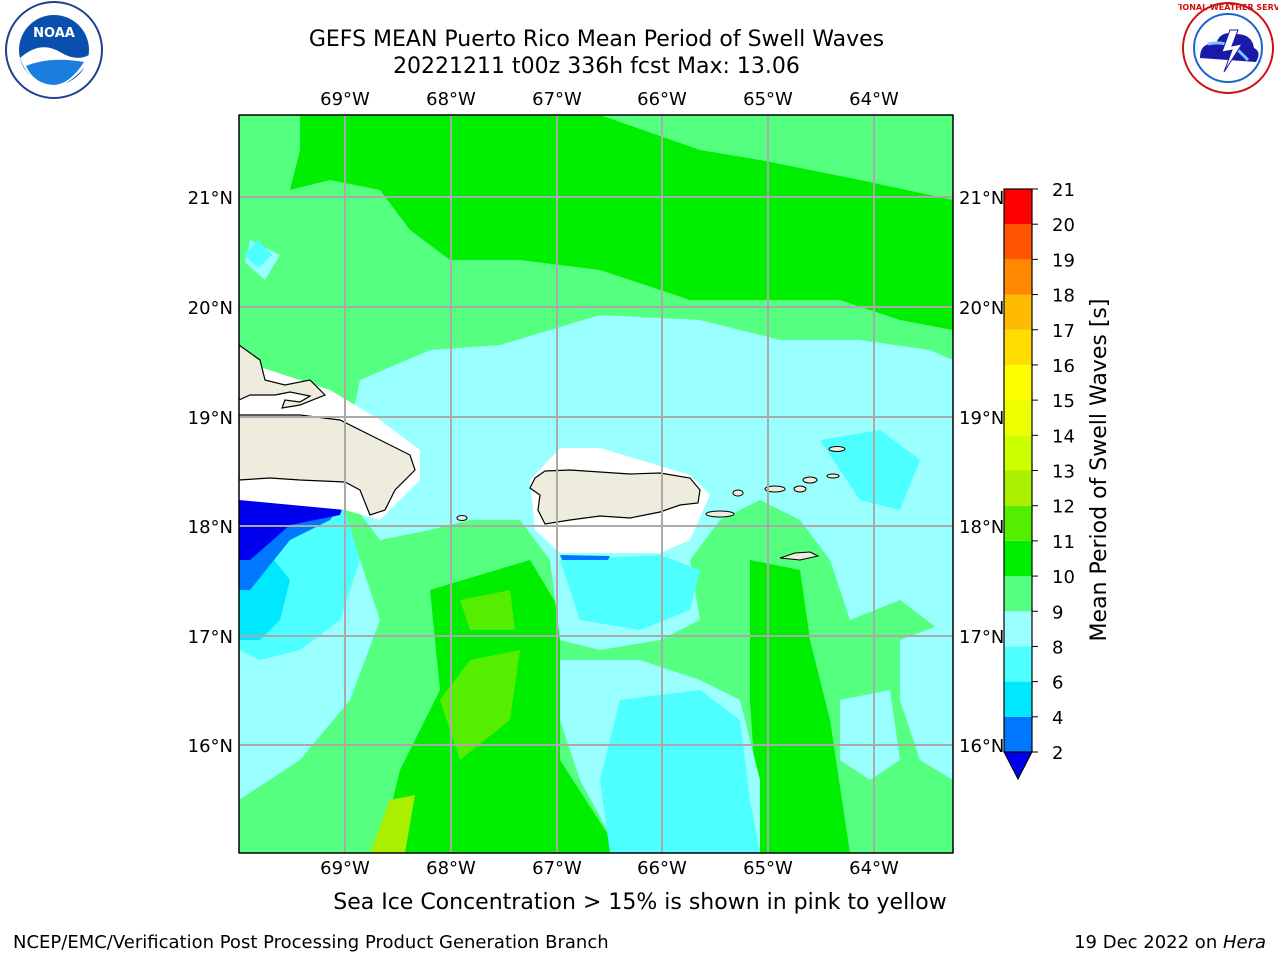  Describe the element at coordinates (981, 308) in the screenshot. I see `lat-label-right: 20°N` at that location.